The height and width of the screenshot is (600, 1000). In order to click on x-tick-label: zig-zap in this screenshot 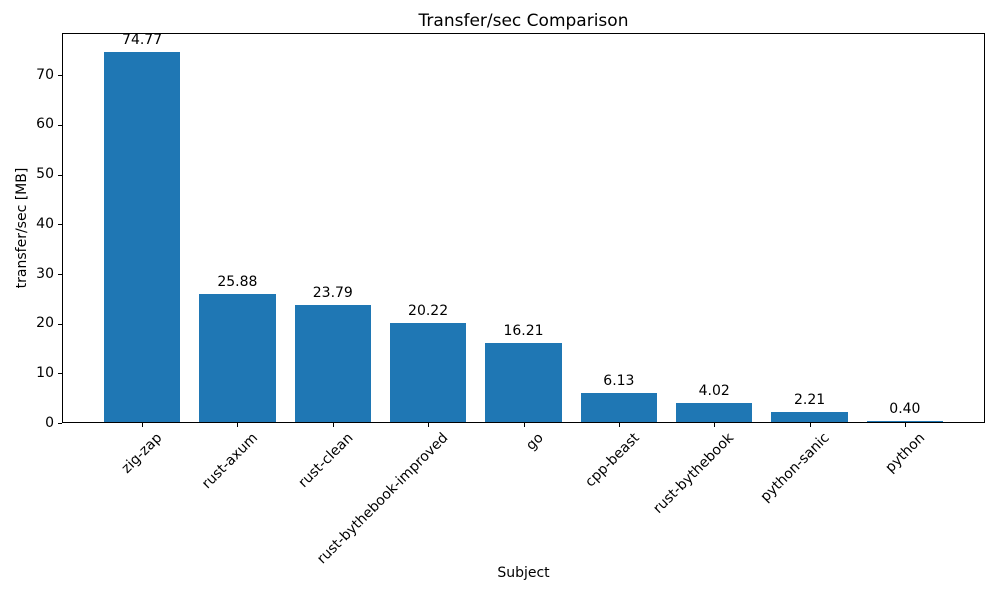, I will do `click(142, 453)`.